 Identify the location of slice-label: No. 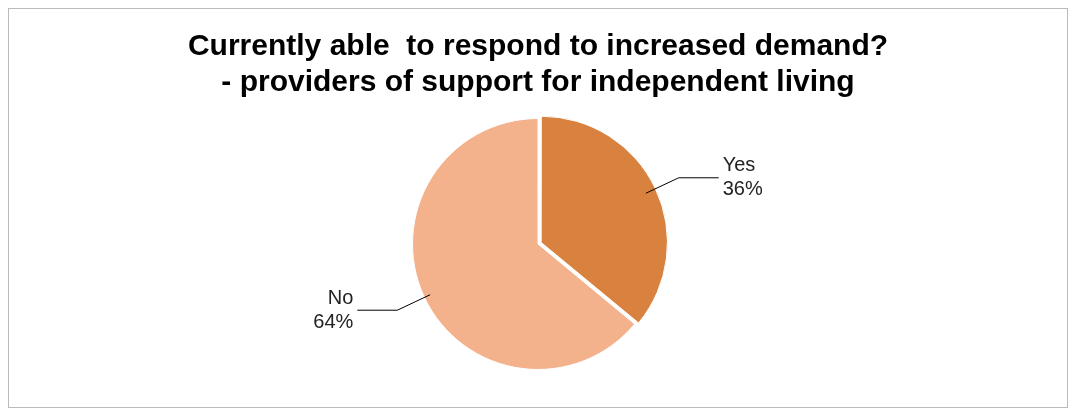
(340, 296).